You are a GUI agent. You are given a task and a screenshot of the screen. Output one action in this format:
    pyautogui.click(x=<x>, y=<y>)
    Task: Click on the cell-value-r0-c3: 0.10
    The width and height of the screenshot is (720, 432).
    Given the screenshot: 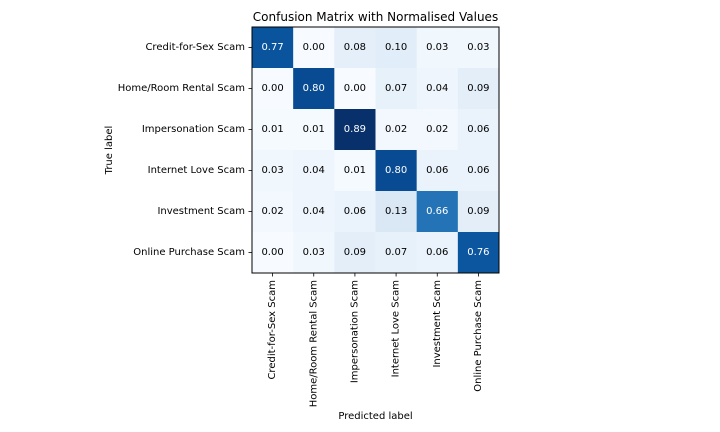 What is the action you would take?
    pyautogui.click(x=396, y=47)
    